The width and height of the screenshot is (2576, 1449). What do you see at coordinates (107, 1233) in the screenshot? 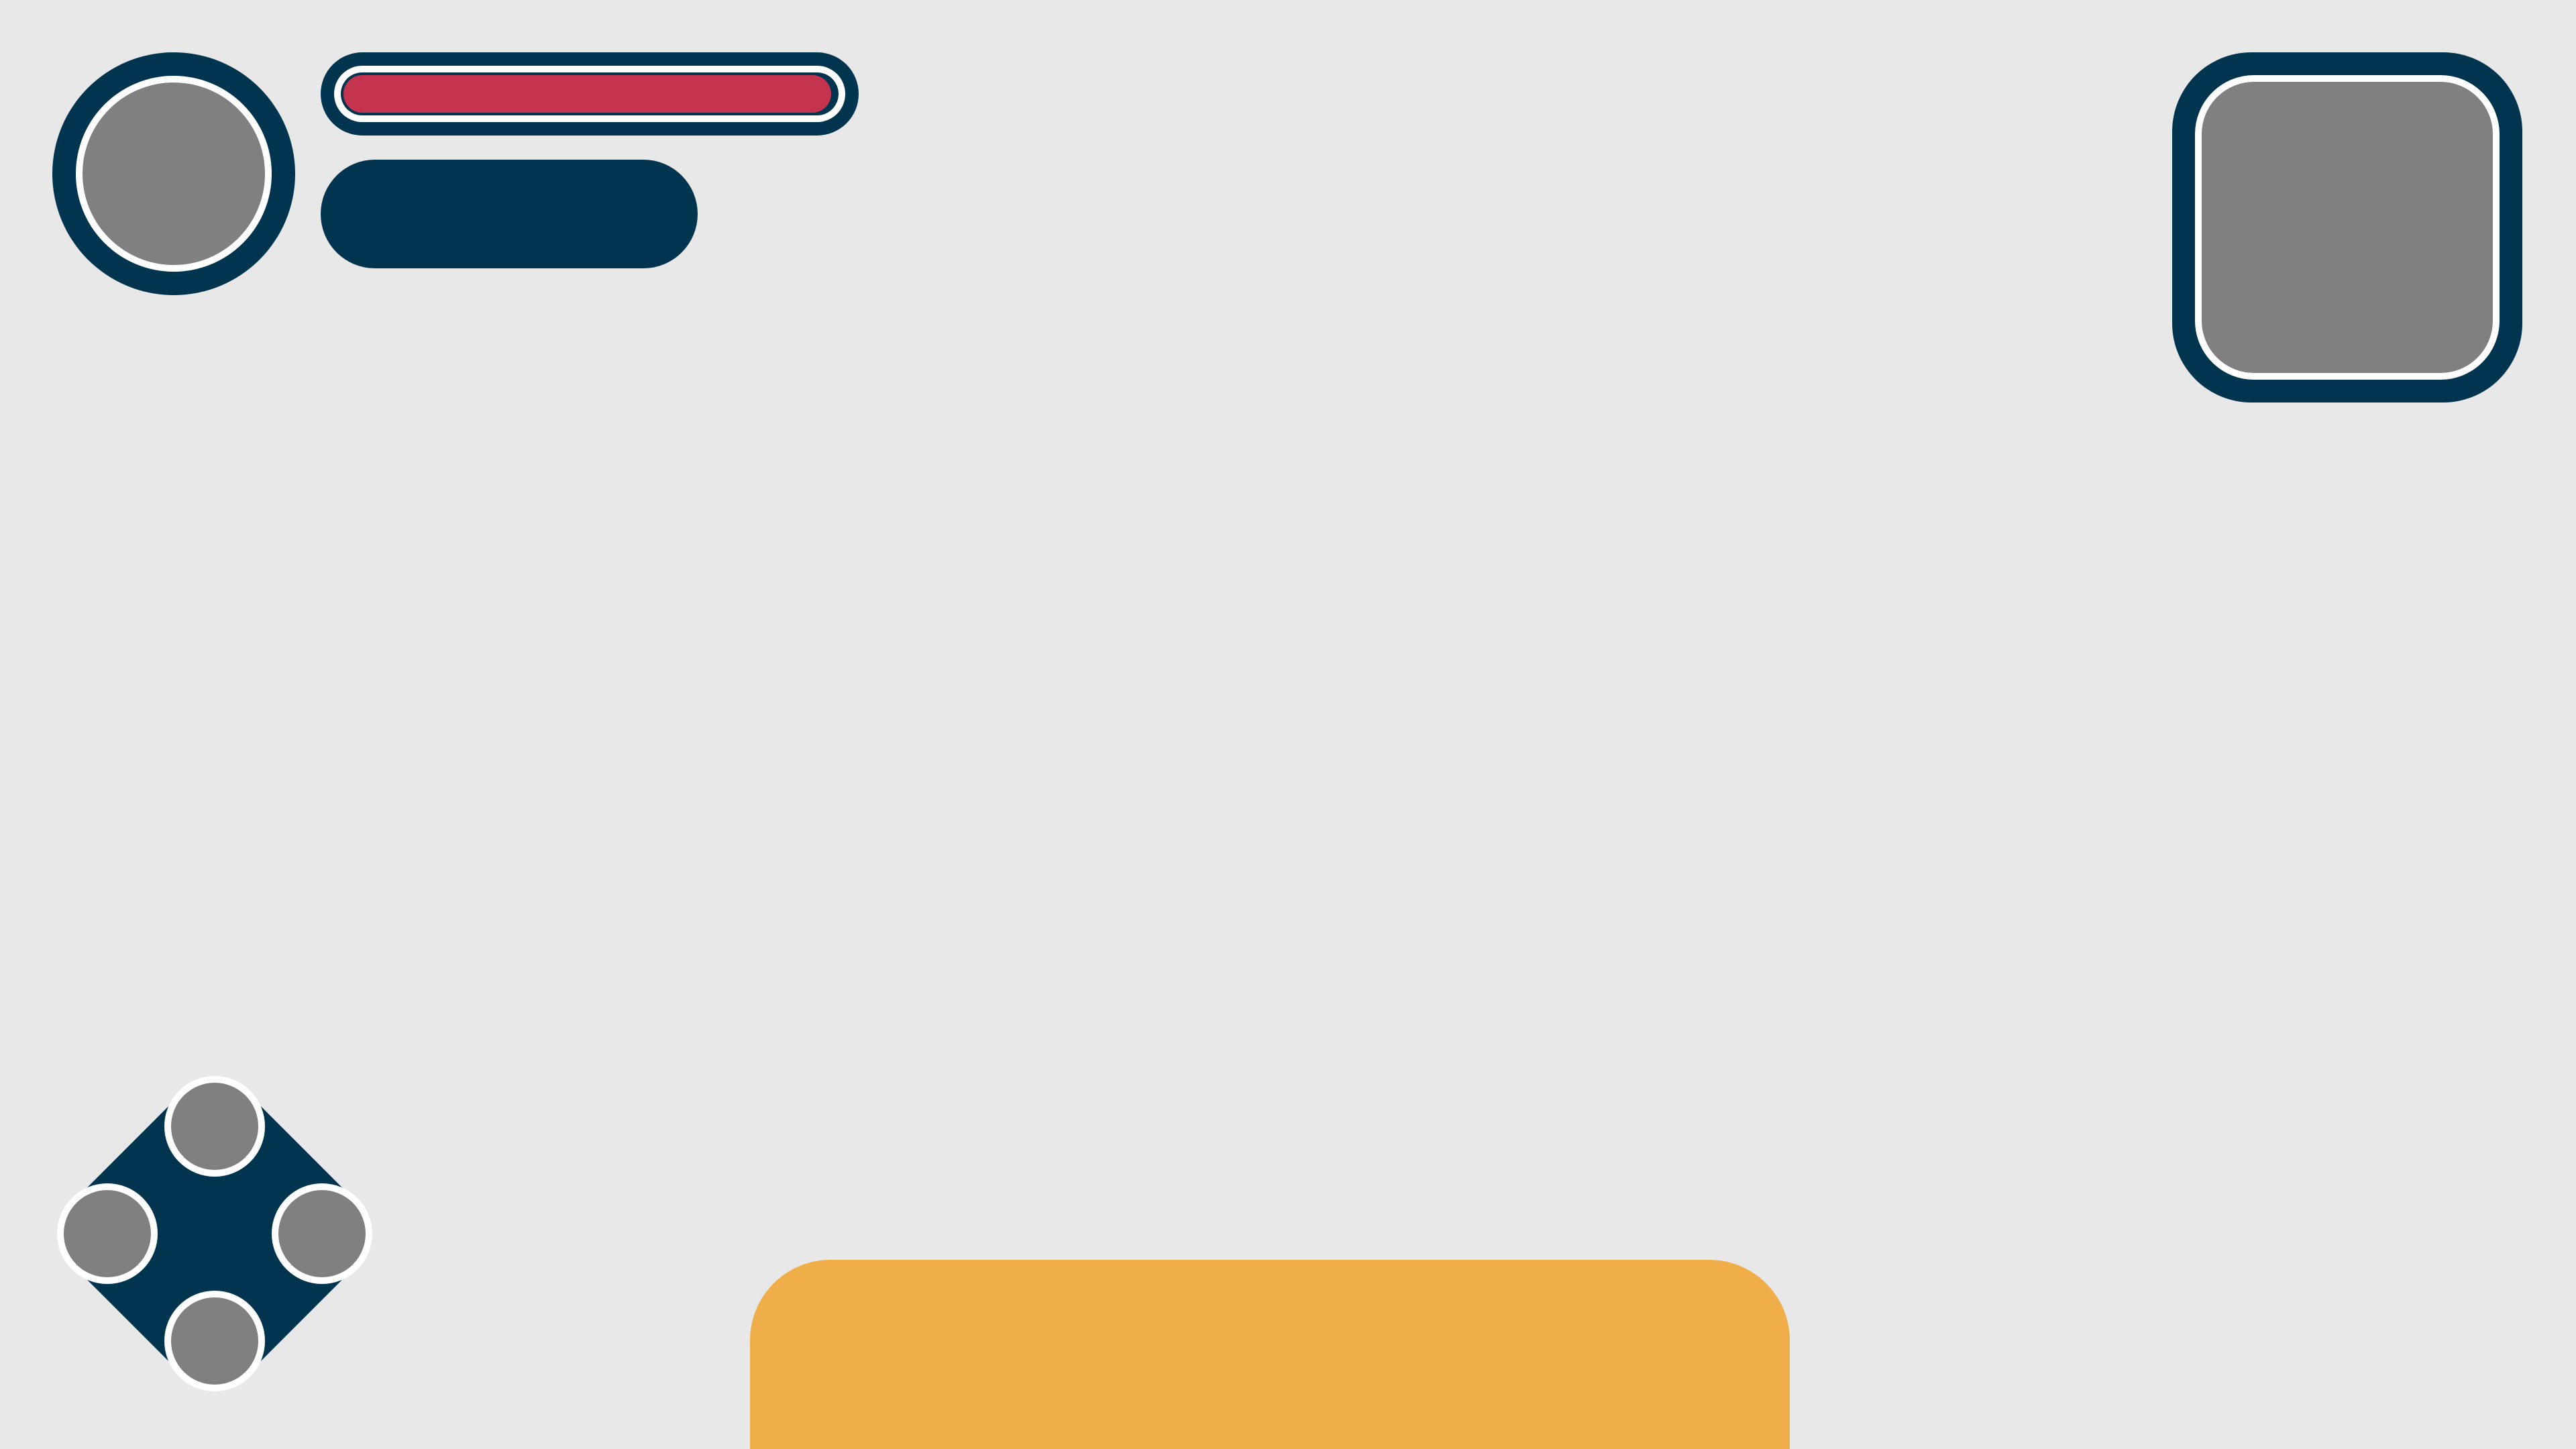
I see `action-button-left` at bounding box center [107, 1233].